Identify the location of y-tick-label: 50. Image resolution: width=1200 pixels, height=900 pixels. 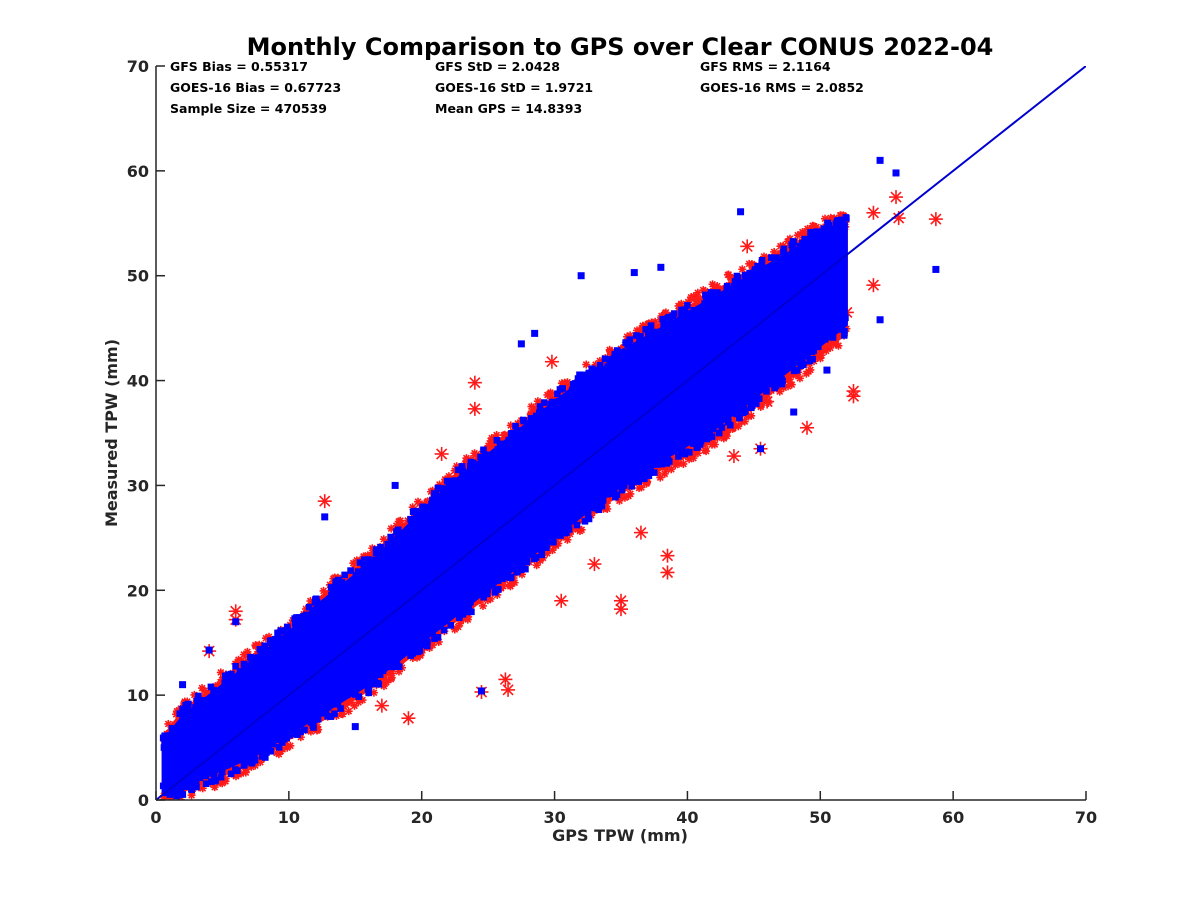
(138, 276).